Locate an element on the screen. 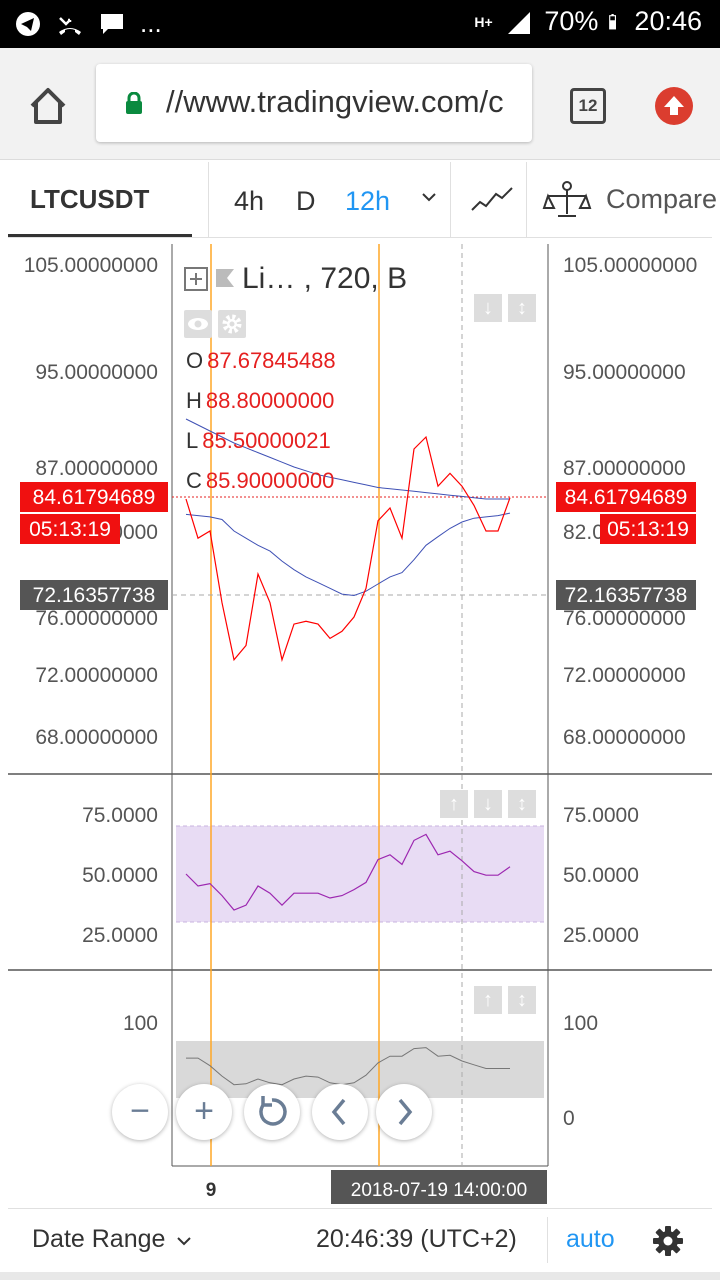  address-bar: //www.tradingview.com/c is located at coordinates (314, 103).